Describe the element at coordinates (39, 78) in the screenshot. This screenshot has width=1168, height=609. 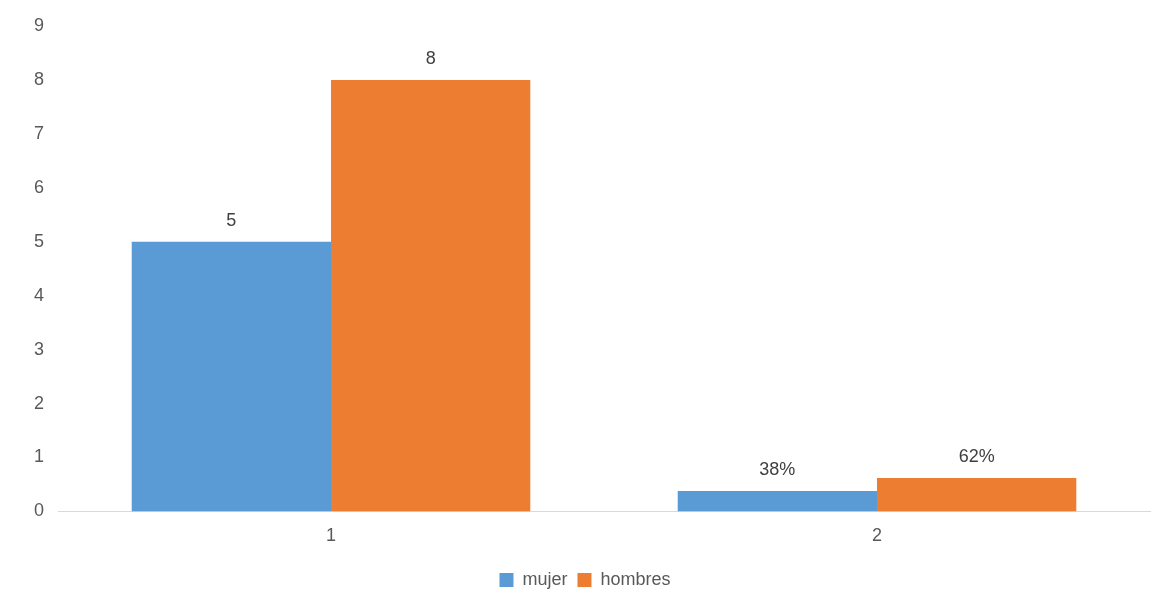
I see `y-tick-label: 8` at that location.